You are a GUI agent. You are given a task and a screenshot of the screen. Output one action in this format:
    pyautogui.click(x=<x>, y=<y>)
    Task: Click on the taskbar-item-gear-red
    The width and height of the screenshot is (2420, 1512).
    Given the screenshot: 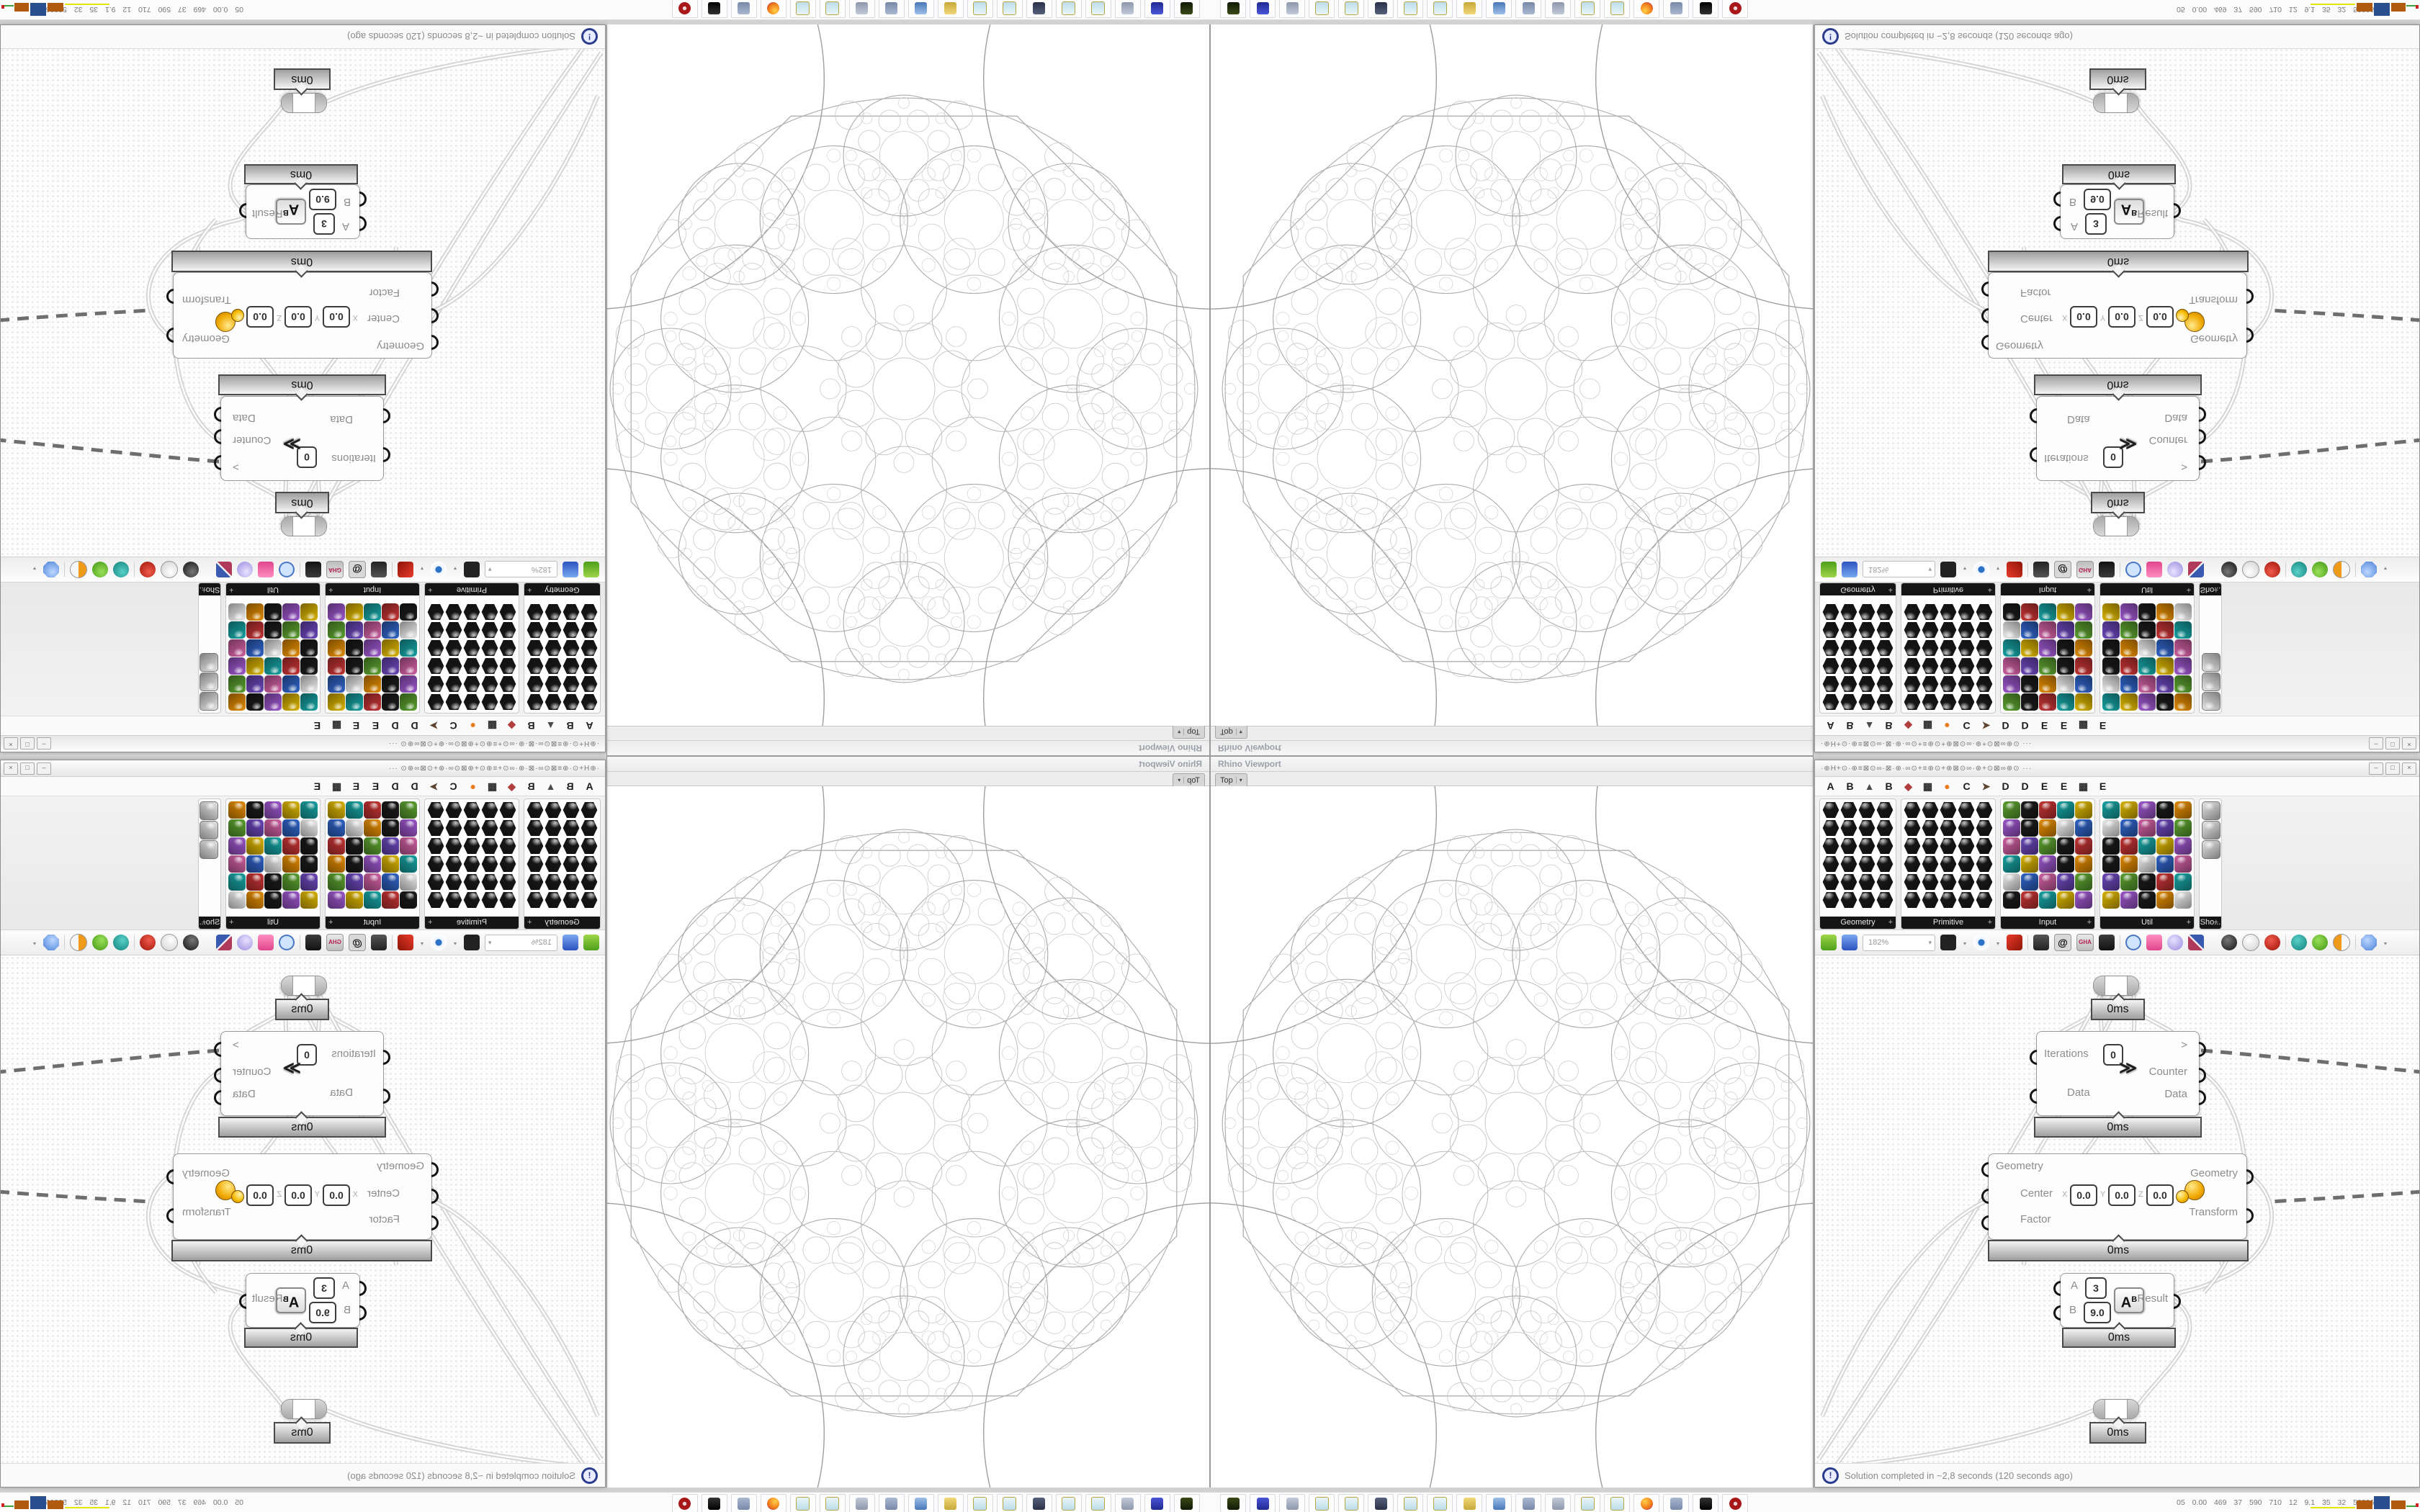 What is the action you would take?
    pyautogui.click(x=1735, y=9)
    